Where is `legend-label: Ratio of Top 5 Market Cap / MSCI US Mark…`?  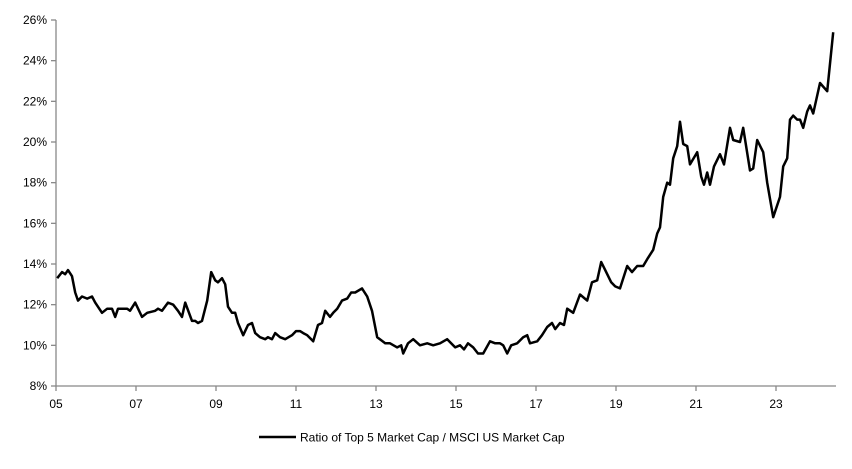 legend-label: Ratio of Top 5 Market Cap / MSCI US Mark… is located at coordinates (432, 438).